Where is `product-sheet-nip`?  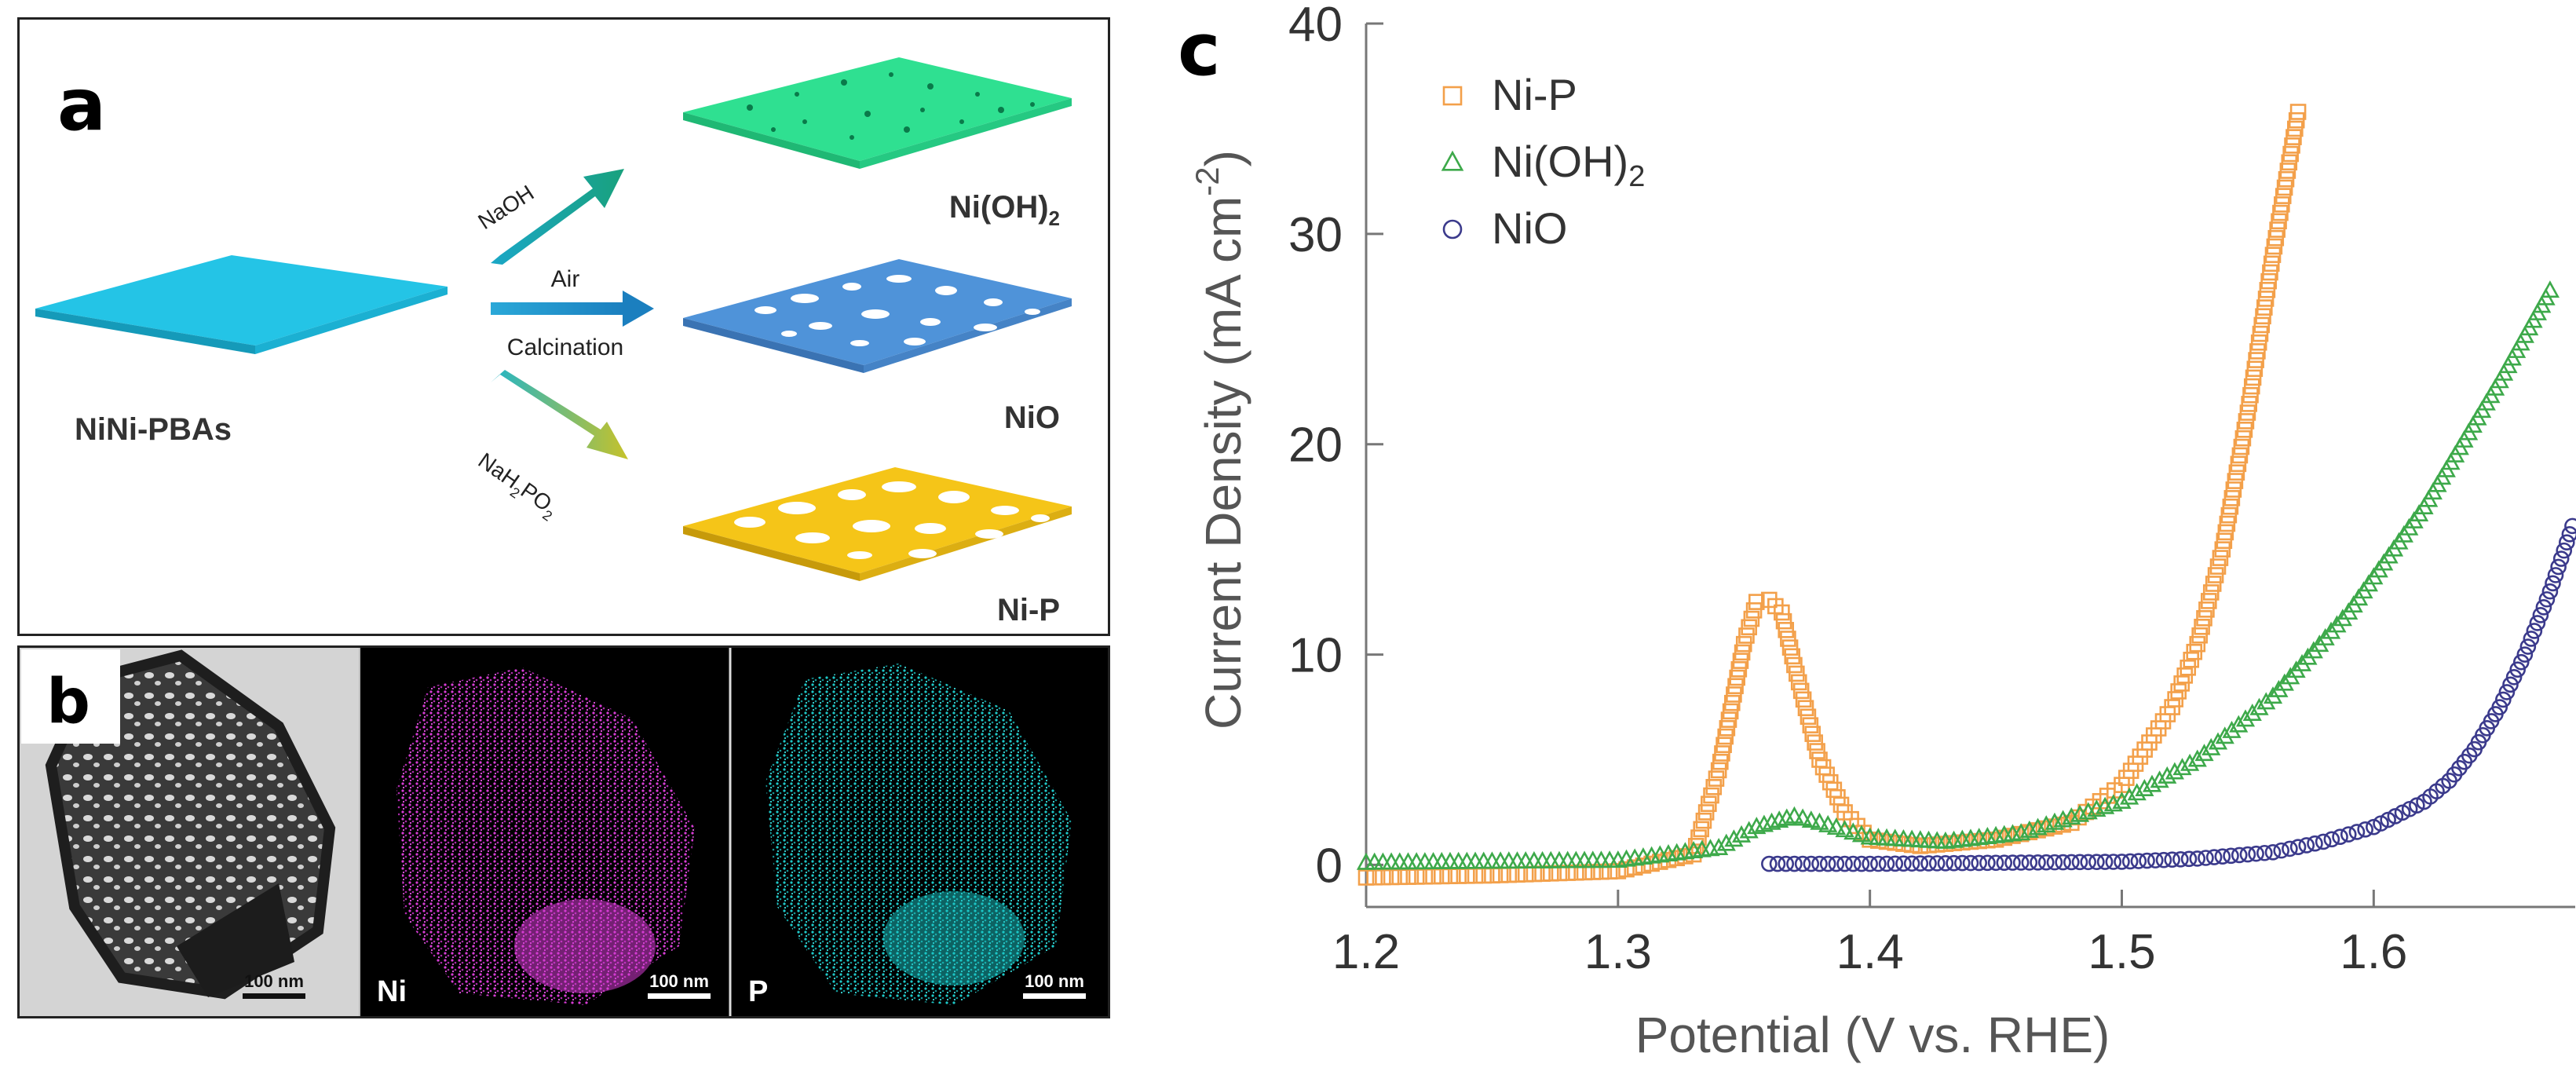
product-sheet-nip is located at coordinates (878, 524).